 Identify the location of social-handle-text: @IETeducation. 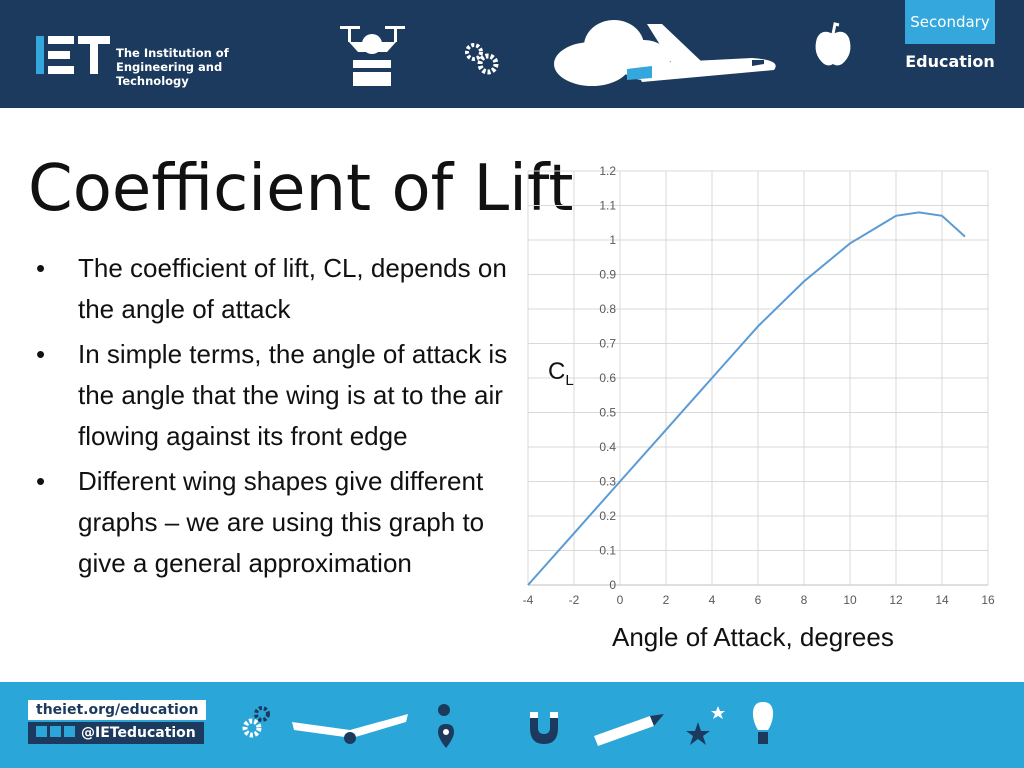
(138, 733).